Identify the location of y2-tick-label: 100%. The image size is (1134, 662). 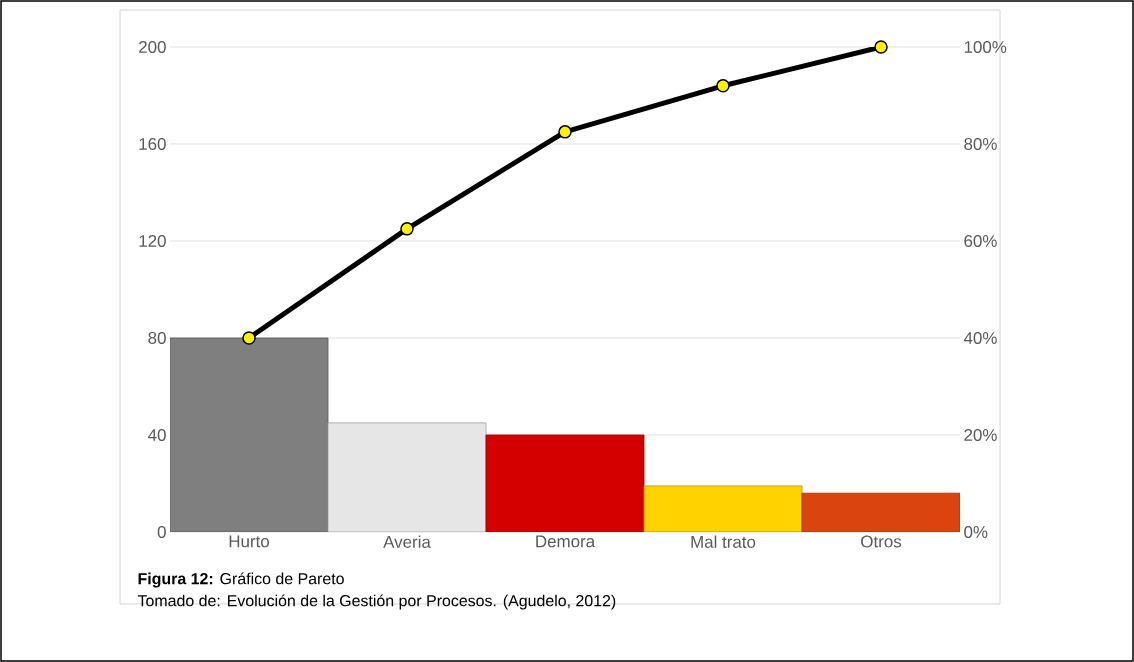
(985, 46).